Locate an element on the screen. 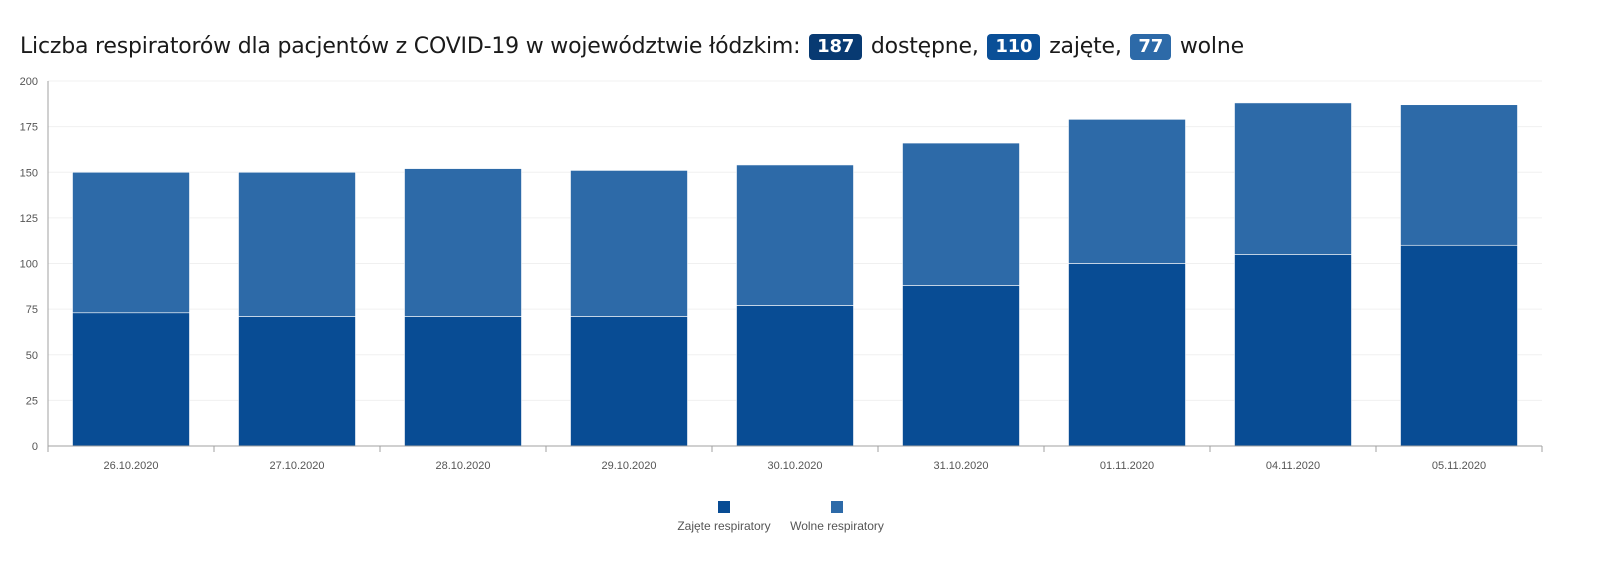 This screenshot has width=1601, height=563. legend-free-label: Wolne respiratory is located at coordinates (837, 526).